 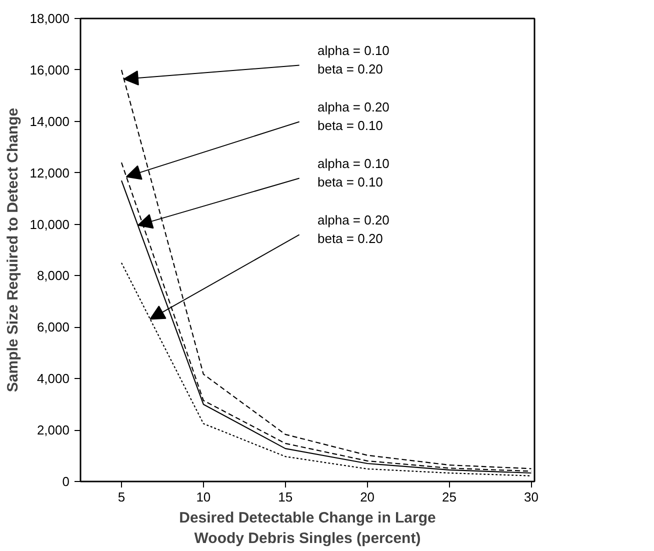 I want to click on y-tick-label: 6,000, so click(x=53, y=327).